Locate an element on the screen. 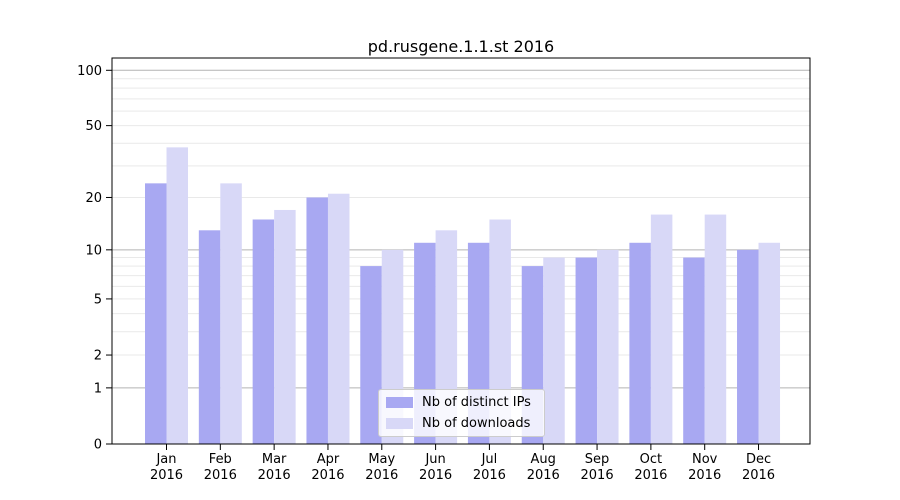 This screenshot has width=900, height=500. bar-downloads-aug is located at coordinates (554, 350).